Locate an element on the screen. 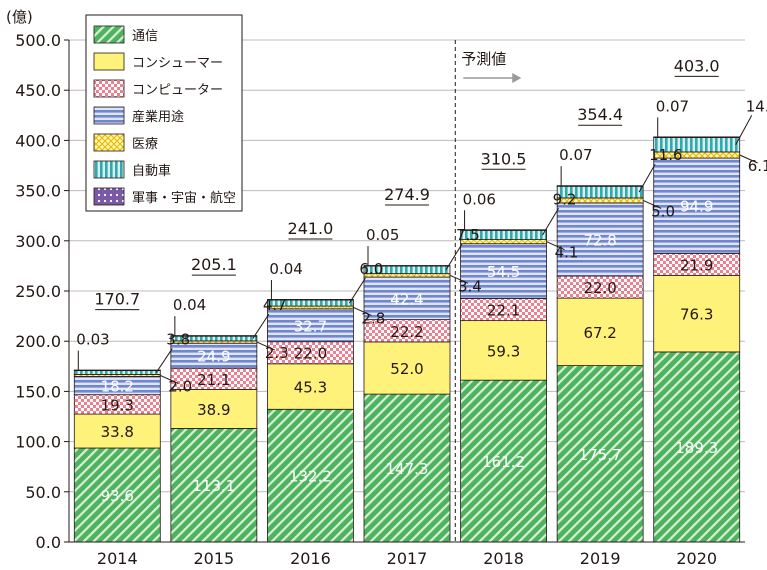 The image size is (767, 570). unit-label: (億) is located at coordinates (19, 17).